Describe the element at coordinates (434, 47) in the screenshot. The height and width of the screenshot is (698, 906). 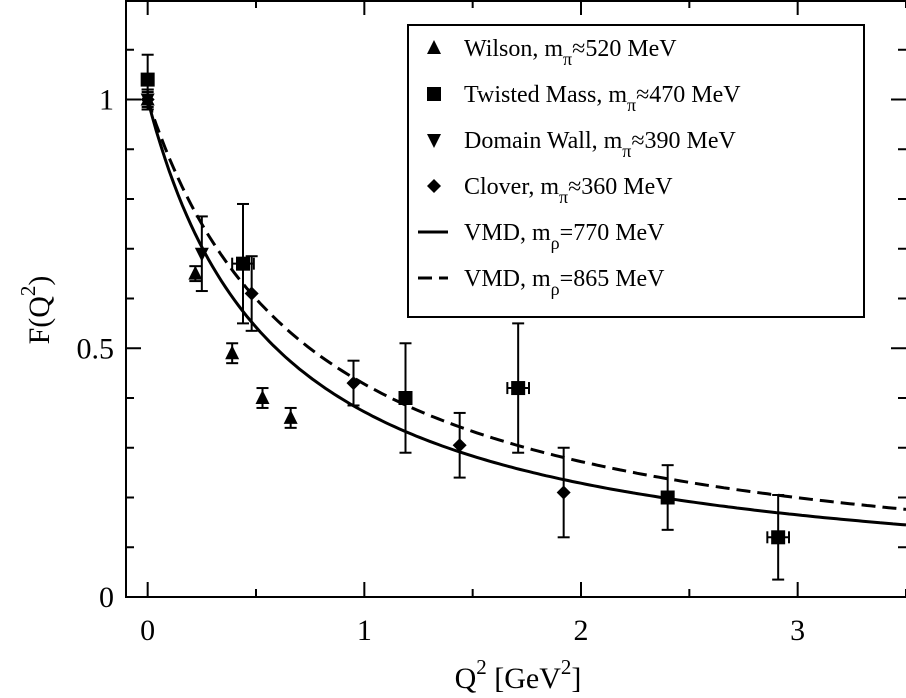
I see `legend-symbol-triangle-up` at that location.